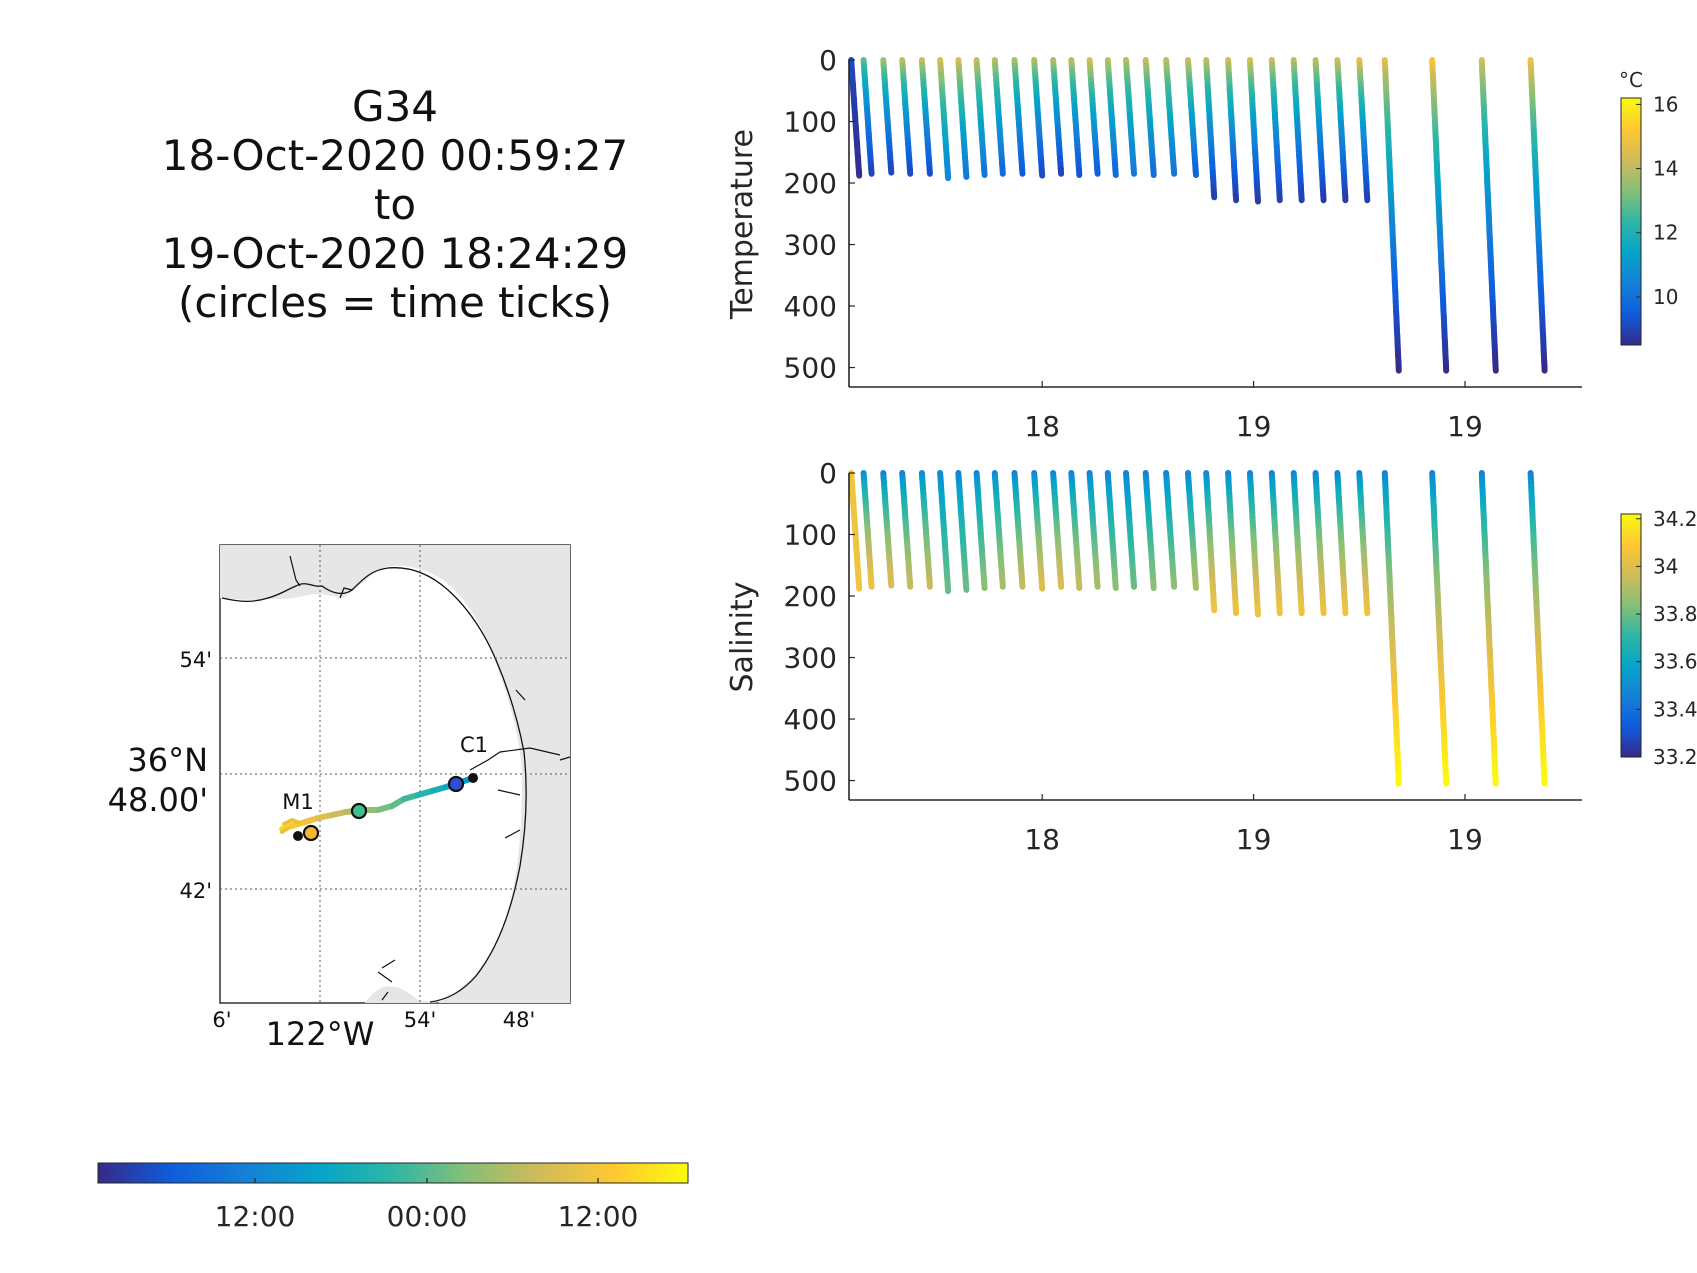  What do you see at coordinates (1665, 104) in the screenshot?
I see `colorbar-tick-label: 16` at bounding box center [1665, 104].